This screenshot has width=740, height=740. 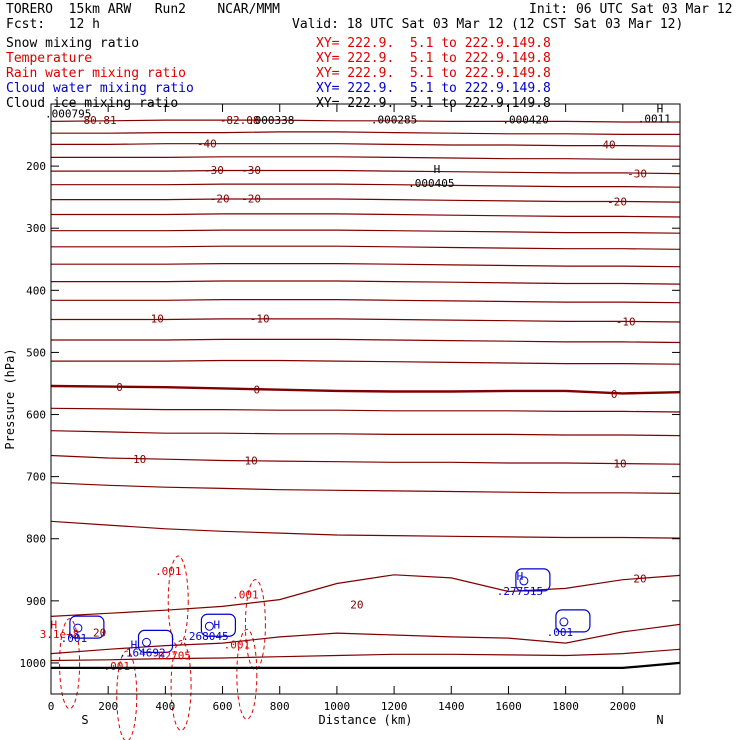 I want to click on temperature-label-14: 0, so click(x=257, y=390).